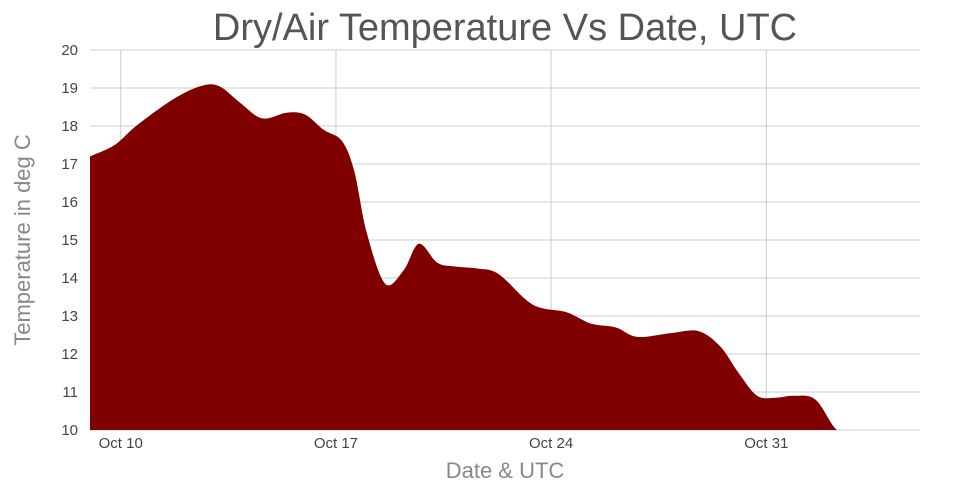 The image size is (960, 500). I want to click on x-tick-label: Oct 31, so click(766, 443).